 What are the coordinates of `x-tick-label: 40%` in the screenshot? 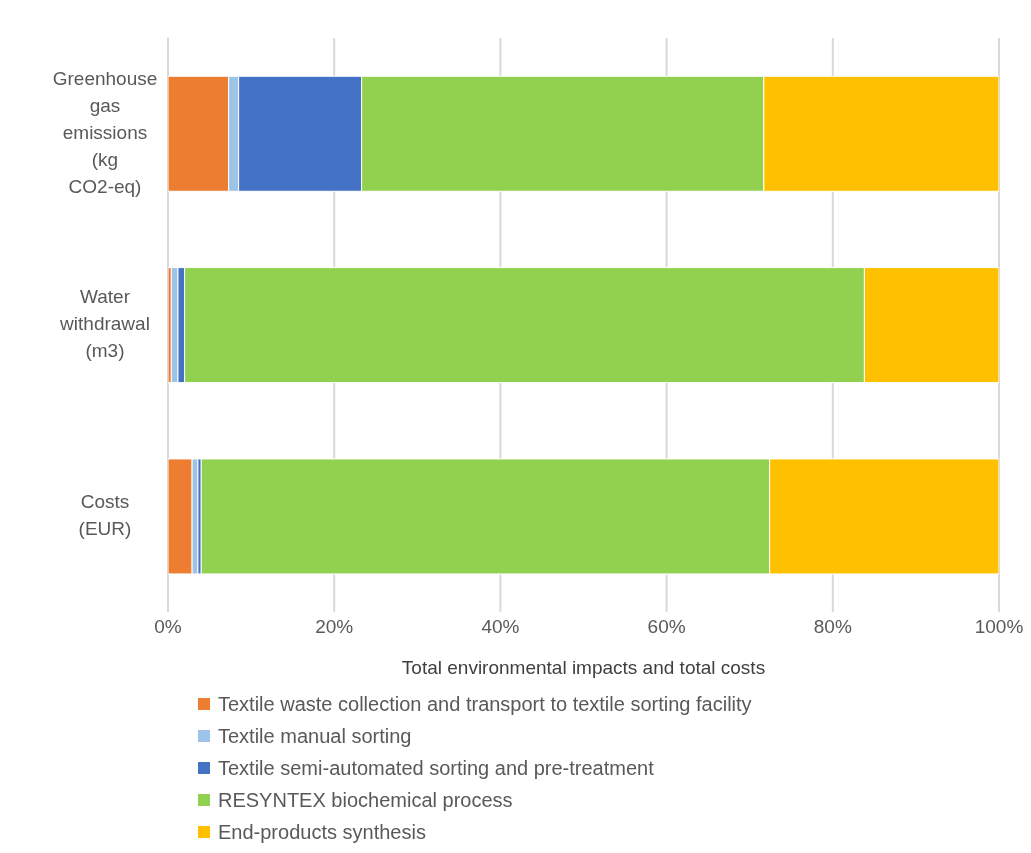 It's located at (500, 627).